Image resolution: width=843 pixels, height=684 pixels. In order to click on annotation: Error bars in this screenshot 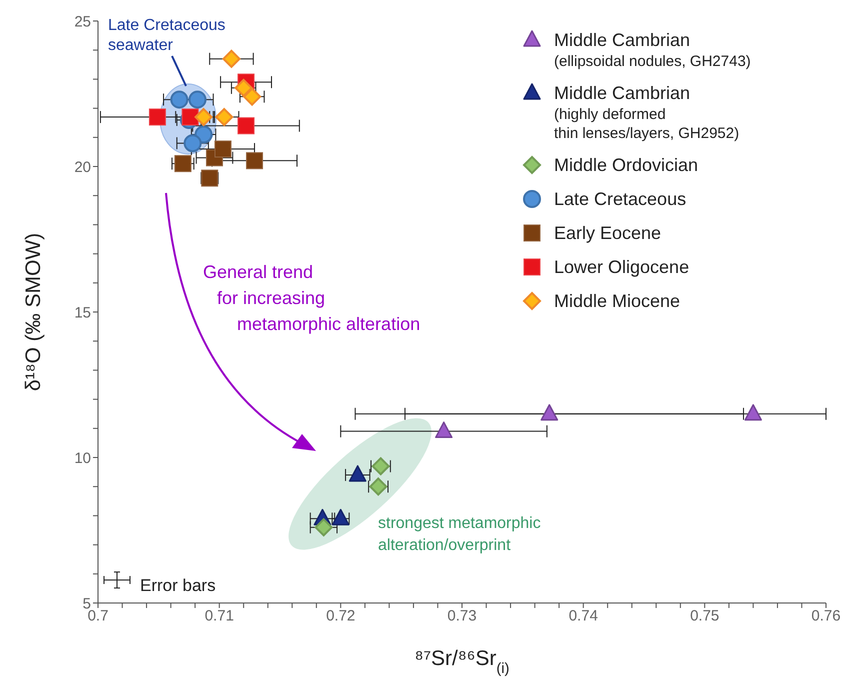, I will do `click(178, 585)`.